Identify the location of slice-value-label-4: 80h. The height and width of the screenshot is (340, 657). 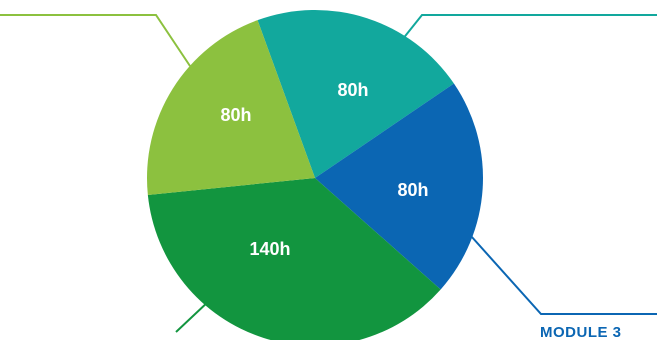
(235, 115).